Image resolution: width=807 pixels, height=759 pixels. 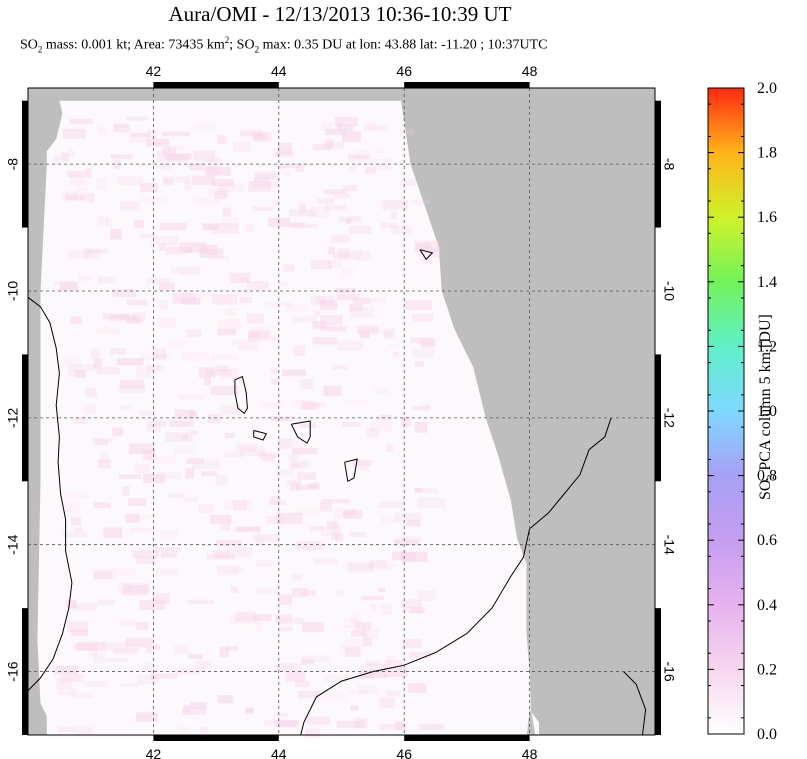 I want to click on y-tick-label-left: -10, so click(x=13, y=291).